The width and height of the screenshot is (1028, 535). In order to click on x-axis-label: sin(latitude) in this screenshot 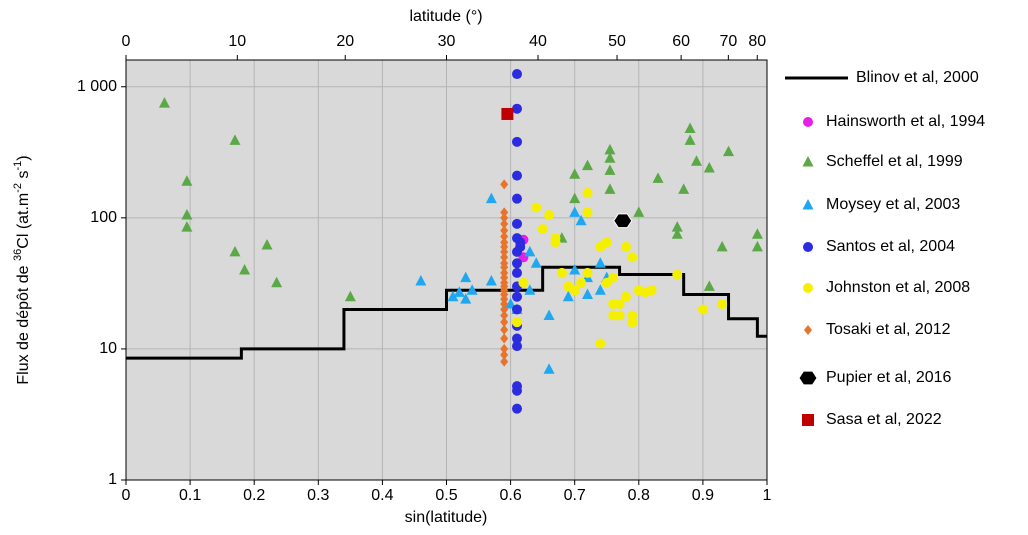, I will do `click(446, 517)`.